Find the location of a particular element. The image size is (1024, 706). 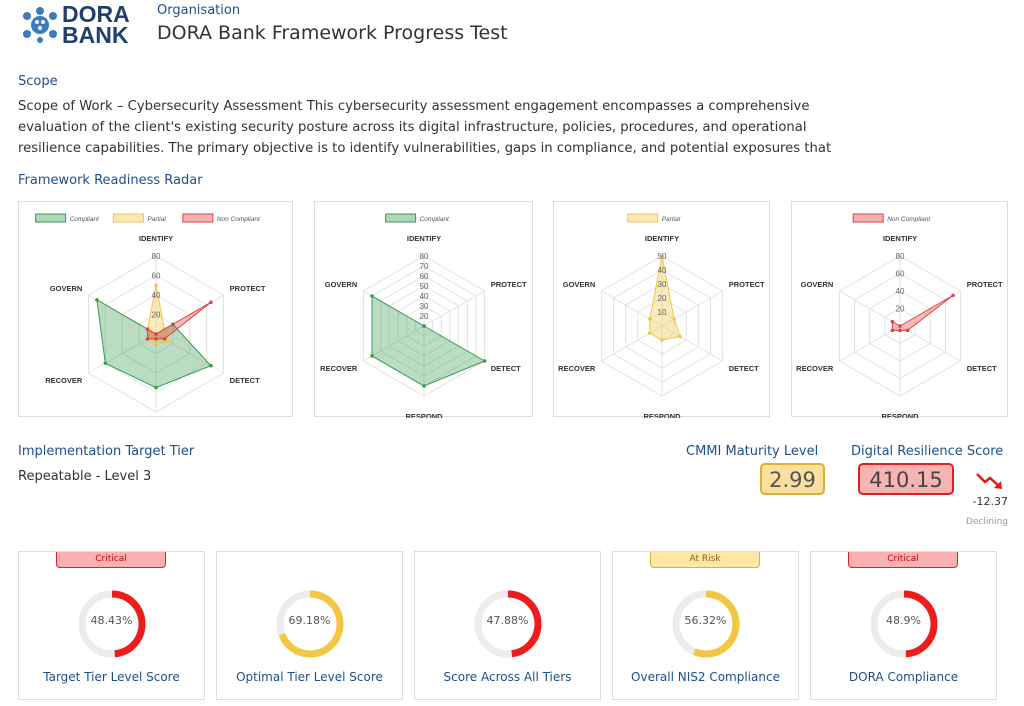

radar-axis-label: RECOVER is located at coordinates (815, 368).